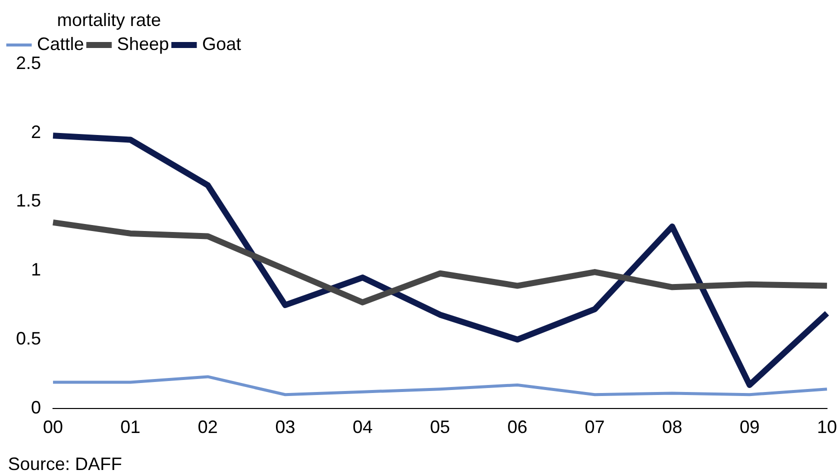  What do you see at coordinates (29, 200) in the screenshot?
I see `y-tick-label: 1.5` at bounding box center [29, 200].